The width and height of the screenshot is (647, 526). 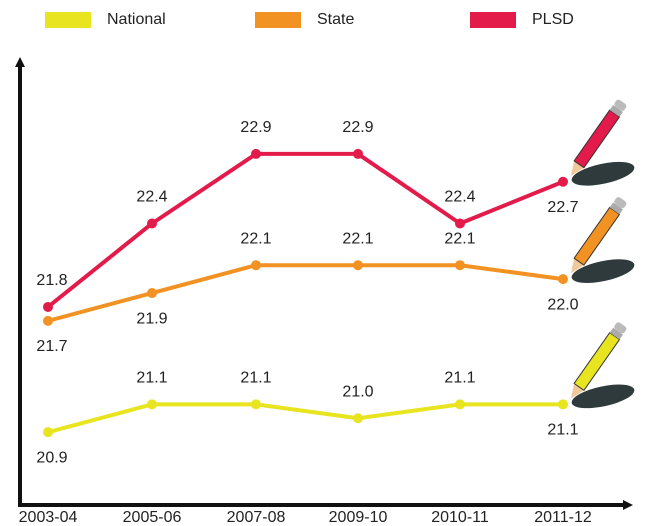 I want to click on legend-label: National, so click(x=136, y=19).